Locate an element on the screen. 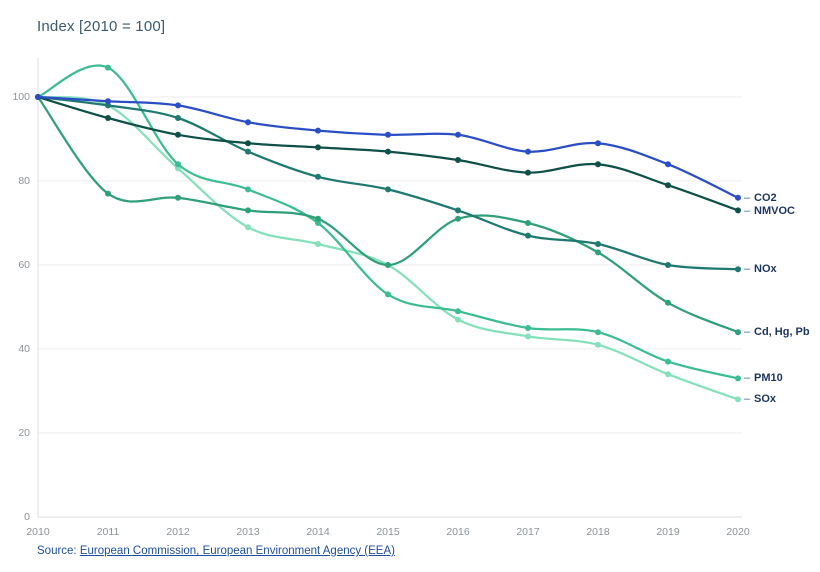  data-point-nmvoc-2015 is located at coordinates (388, 151).